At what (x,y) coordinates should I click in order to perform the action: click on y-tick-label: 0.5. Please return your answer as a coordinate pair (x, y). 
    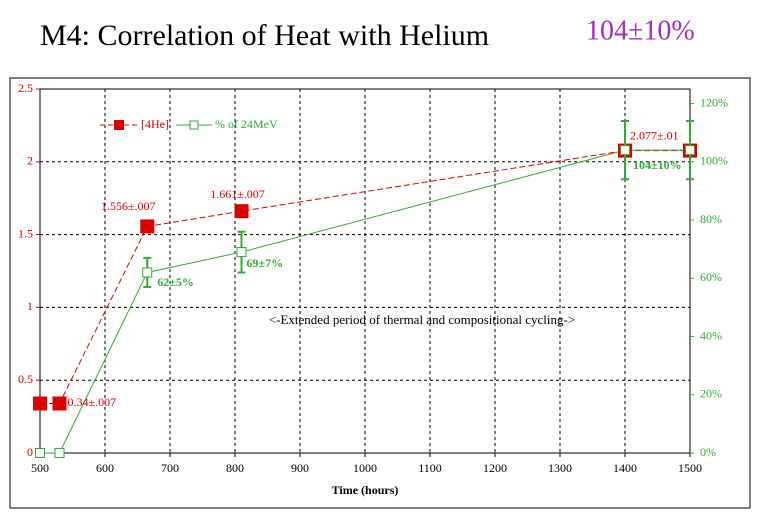
    Looking at the image, I should click on (25, 379).